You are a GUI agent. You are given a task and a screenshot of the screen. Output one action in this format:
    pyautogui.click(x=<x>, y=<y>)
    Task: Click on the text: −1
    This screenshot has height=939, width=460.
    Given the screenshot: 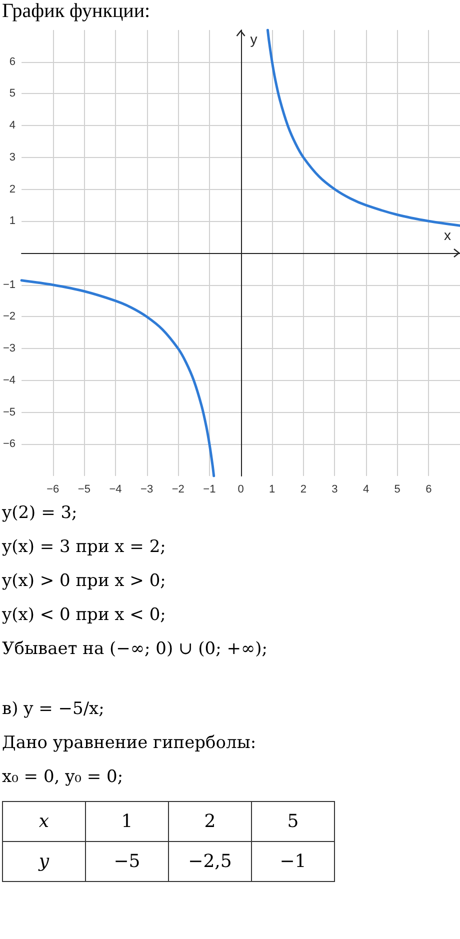 What is the action you would take?
    pyautogui.click(x=293, y=862)
    